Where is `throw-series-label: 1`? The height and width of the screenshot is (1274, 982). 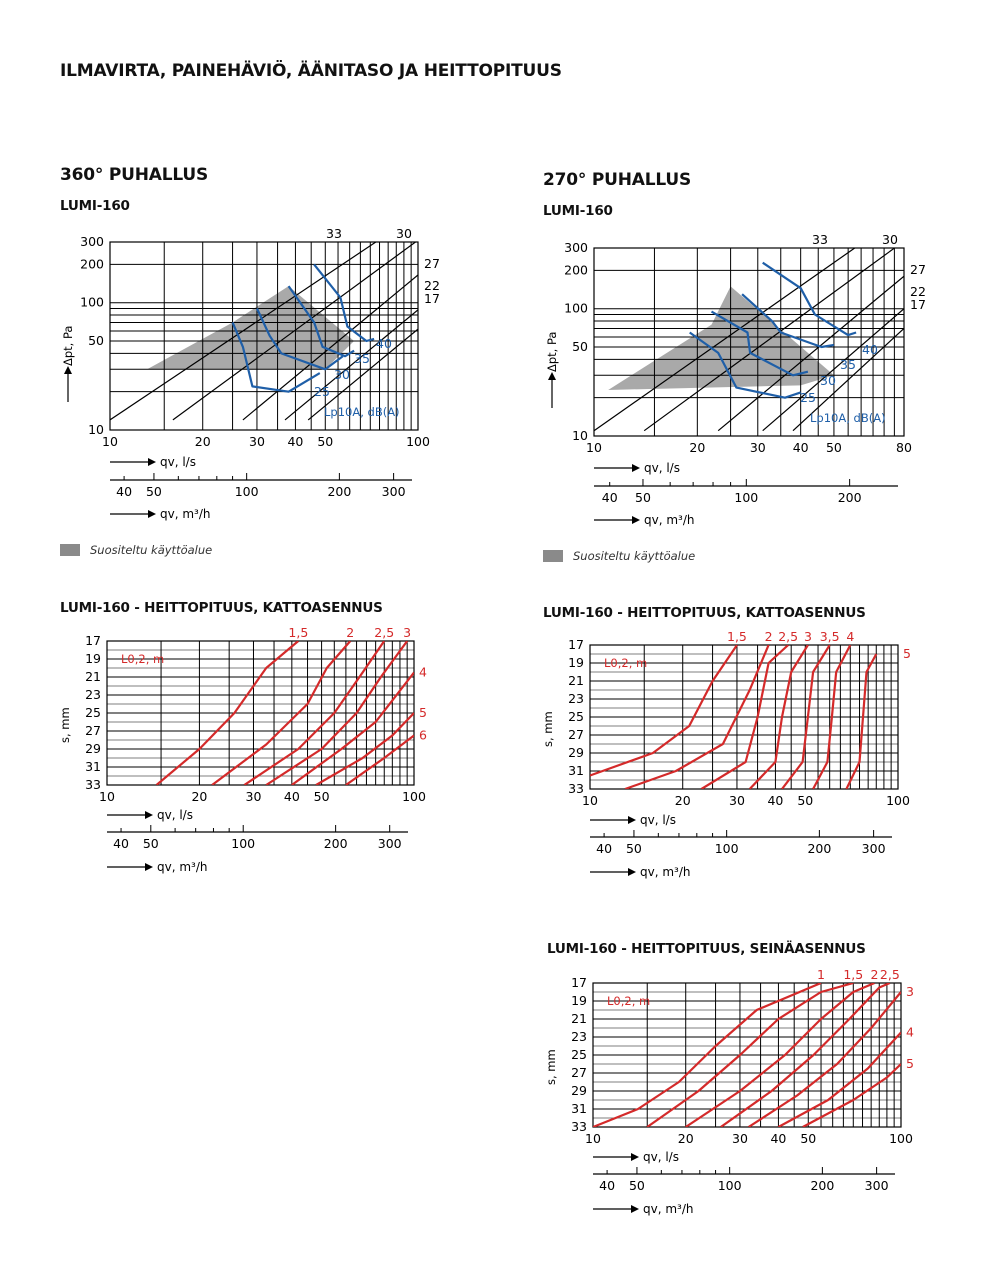
throw-series-label: 1 is located at coordinates (821, 974).